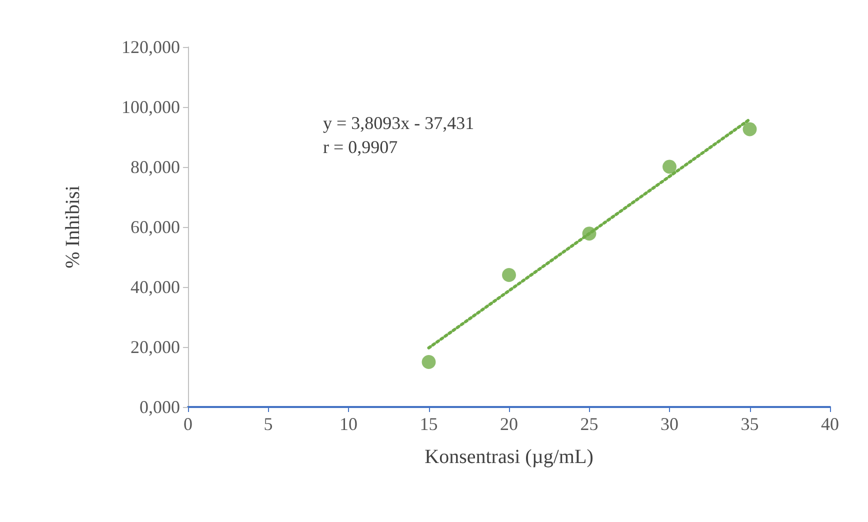 Image resolution: width=868 pixels, height=522 pixels. Describe the element at coordinates (160, 407) in the screenshot. I see `y-tick-label: 0,000` at that location.